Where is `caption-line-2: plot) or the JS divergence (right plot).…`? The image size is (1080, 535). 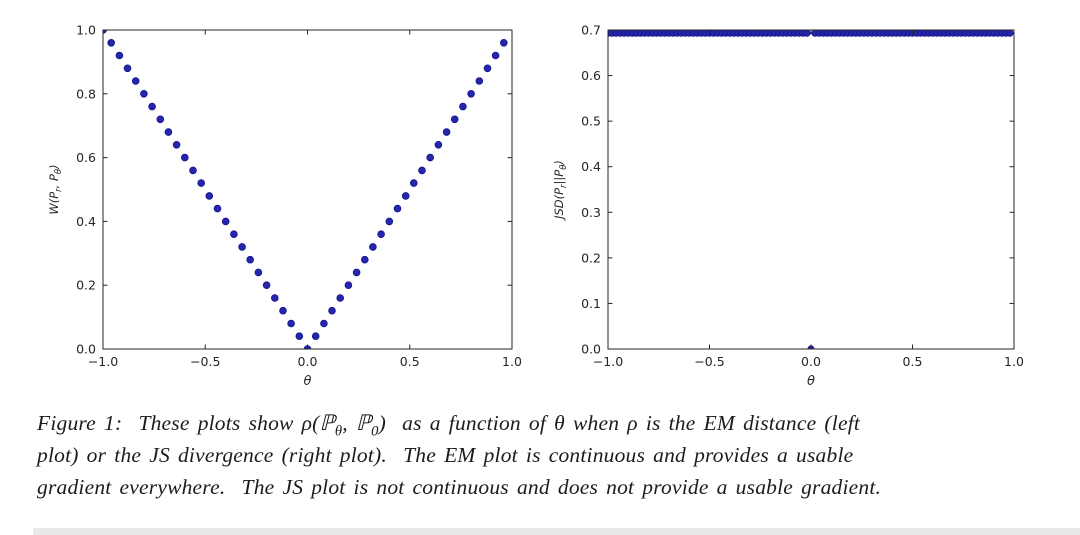
caption-line-2: plot) or the JS divergence (right plot).… is located at coordinates (445, 455).